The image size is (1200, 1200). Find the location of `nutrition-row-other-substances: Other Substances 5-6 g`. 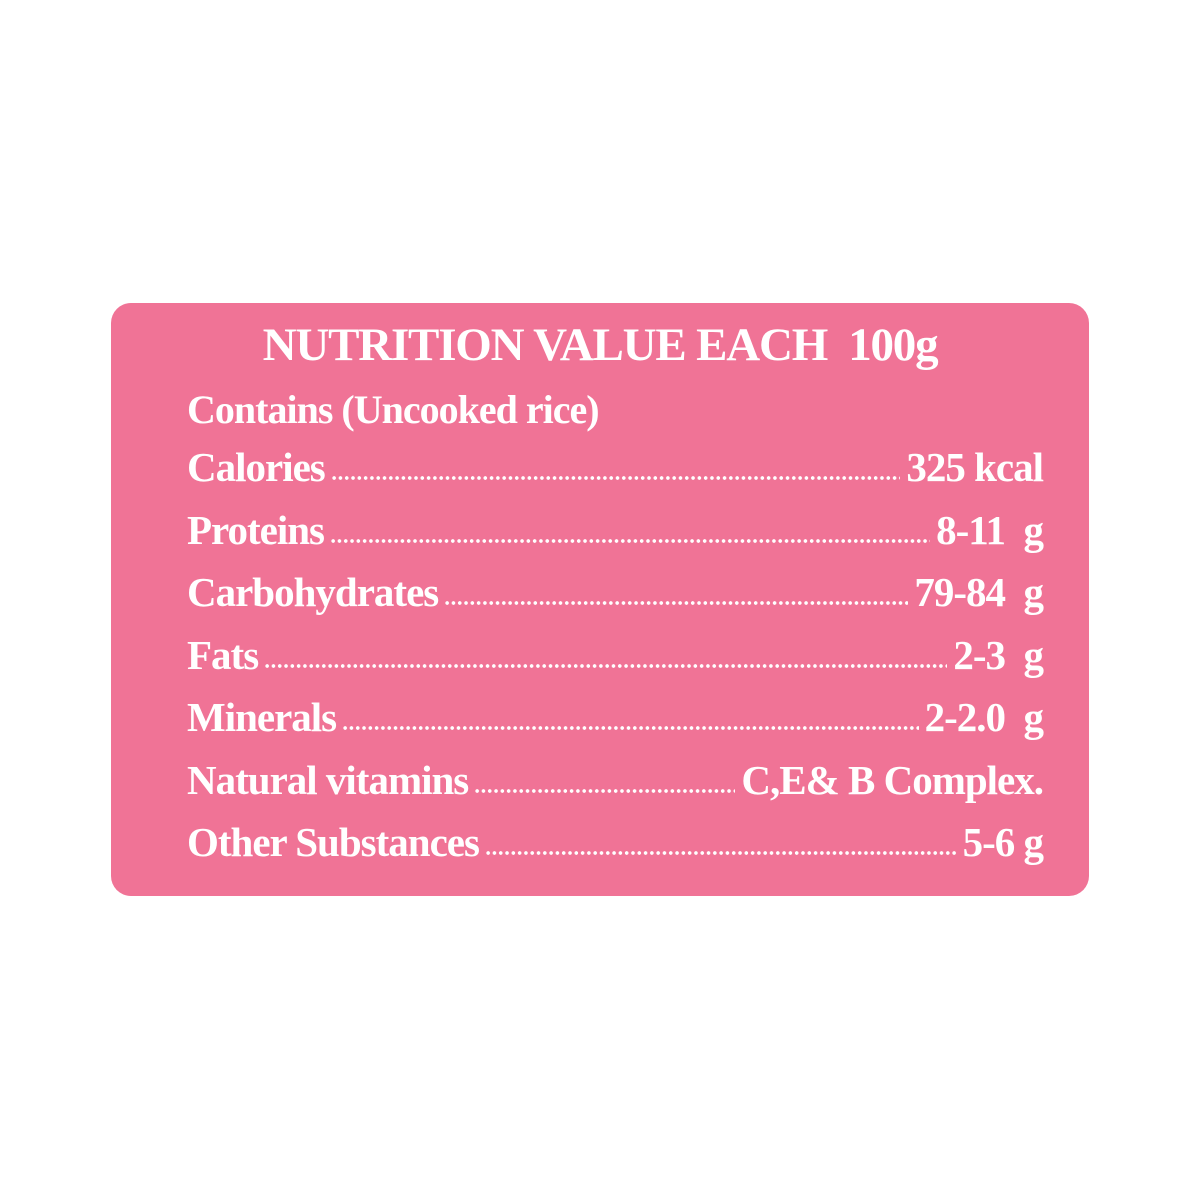

nutrition-row-other-substances: Other Substances 5-6 g is located at coordinates (615, 849).